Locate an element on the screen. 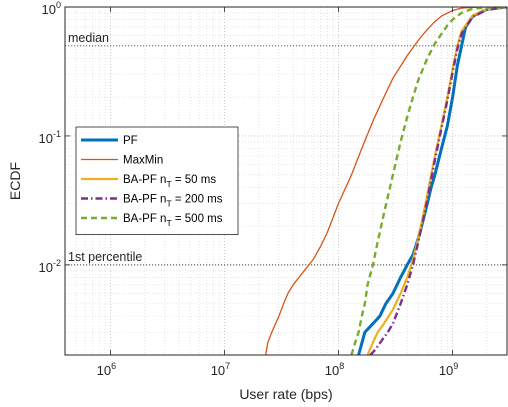 The image size is (508, 407). legend-label: BA-PF nT = 500 ms is located at coordinates (173, 220).